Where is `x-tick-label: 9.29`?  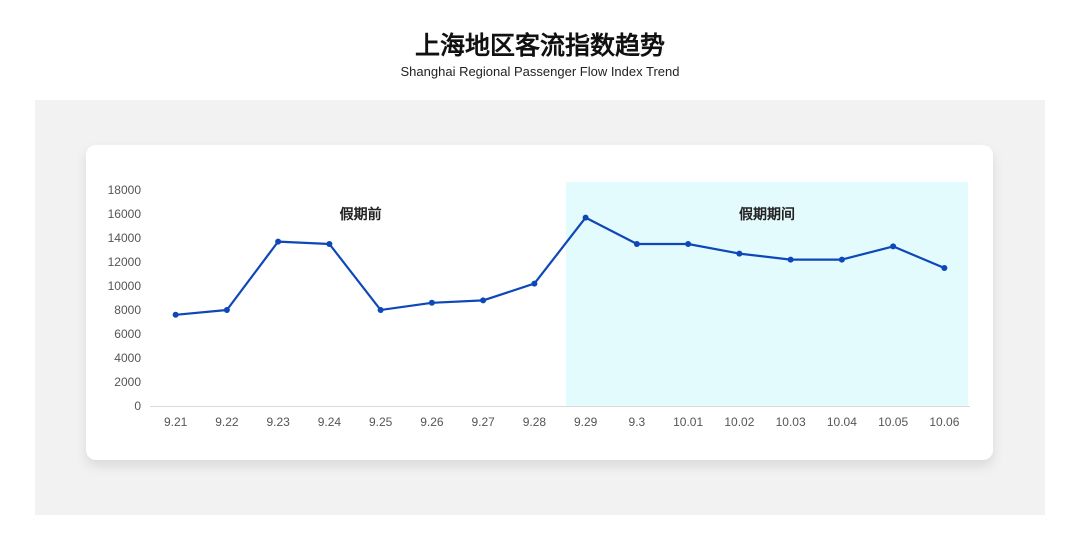
x-tick-label: 9.29 is located at coordinates (586, 422).